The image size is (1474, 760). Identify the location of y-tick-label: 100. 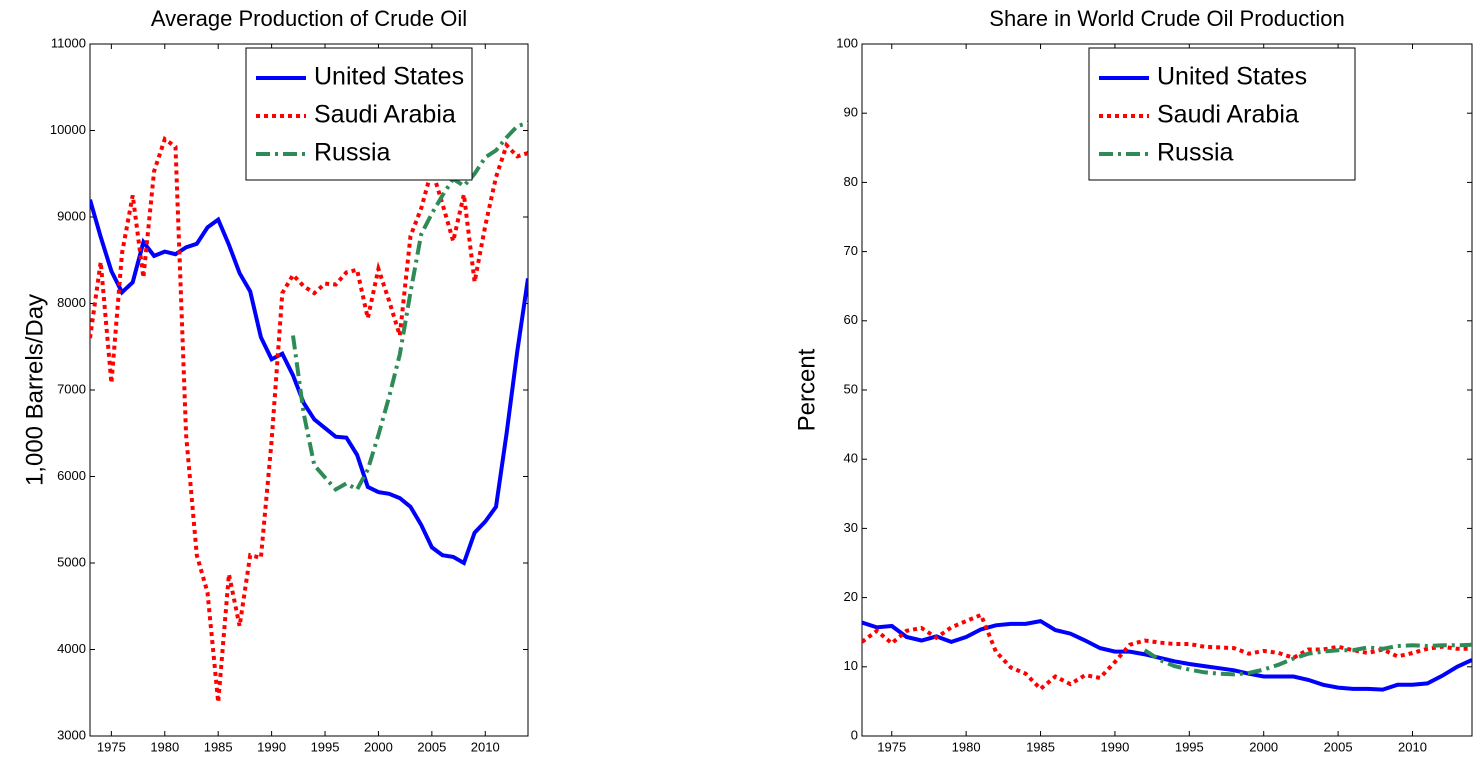
(847, 42).